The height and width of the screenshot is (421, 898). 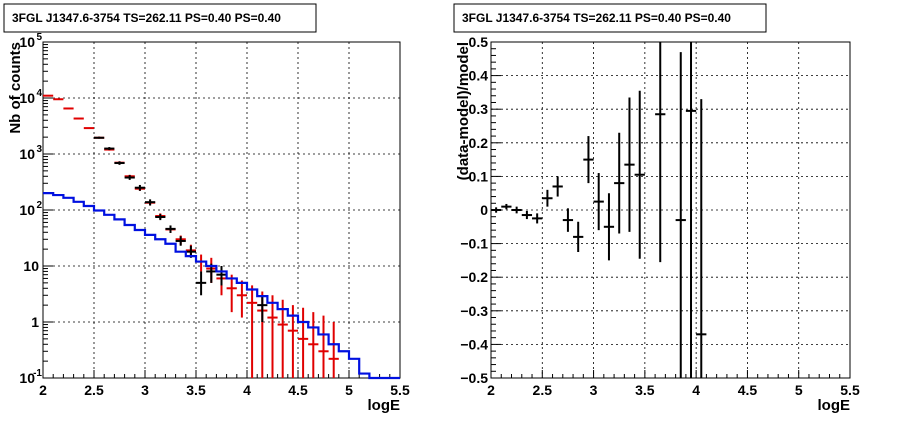 What do you see at coordinates (479, 176) in the screenshot?
I see `right-y-tick-label: 0.1` at bounding box center [479, 176].